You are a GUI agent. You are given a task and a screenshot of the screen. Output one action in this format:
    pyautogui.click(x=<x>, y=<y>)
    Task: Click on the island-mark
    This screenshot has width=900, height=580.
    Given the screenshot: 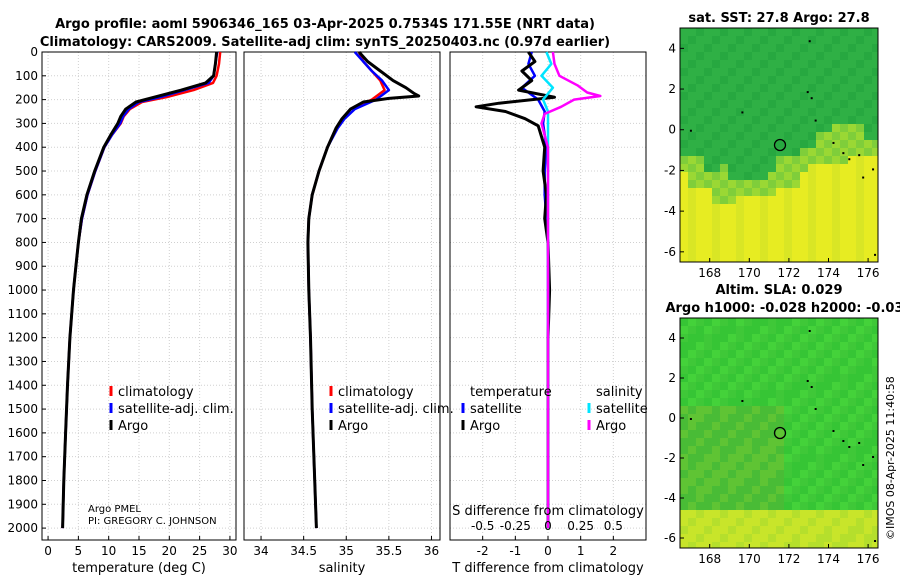 What is the action you would take?
    pyautogui.click(x=815, y=120)
    